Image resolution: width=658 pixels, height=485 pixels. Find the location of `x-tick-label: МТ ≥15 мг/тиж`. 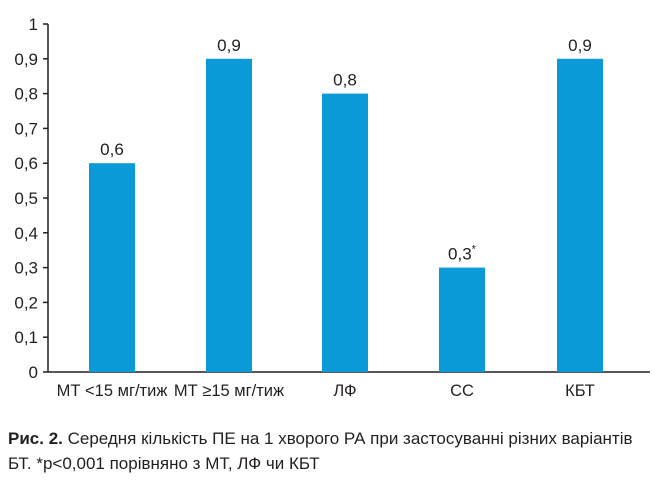

x-tick-label: МТ ≥15 мг/тиж is located at coordinates (229, 391).